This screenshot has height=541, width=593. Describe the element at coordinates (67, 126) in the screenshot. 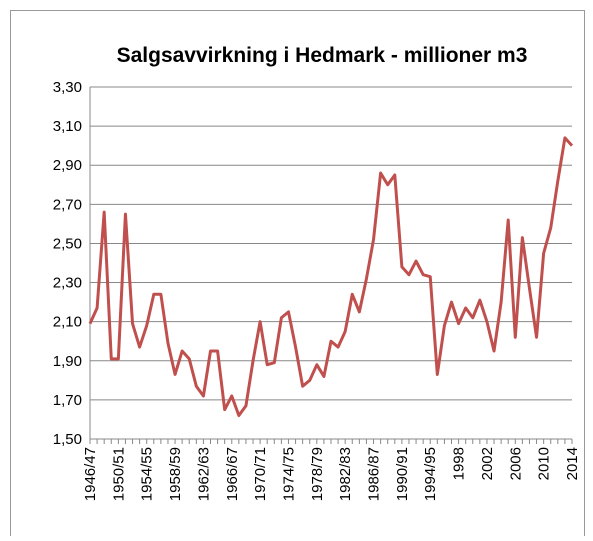

I see `y-tick-label: 3,10` at that location.